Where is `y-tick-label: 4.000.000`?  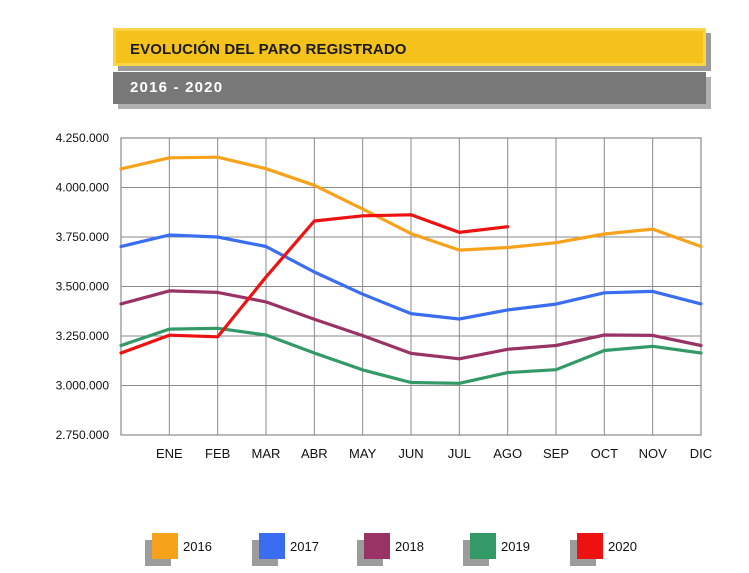 y-tick-label: 4.000.000 is located at coordinates (83, 188).